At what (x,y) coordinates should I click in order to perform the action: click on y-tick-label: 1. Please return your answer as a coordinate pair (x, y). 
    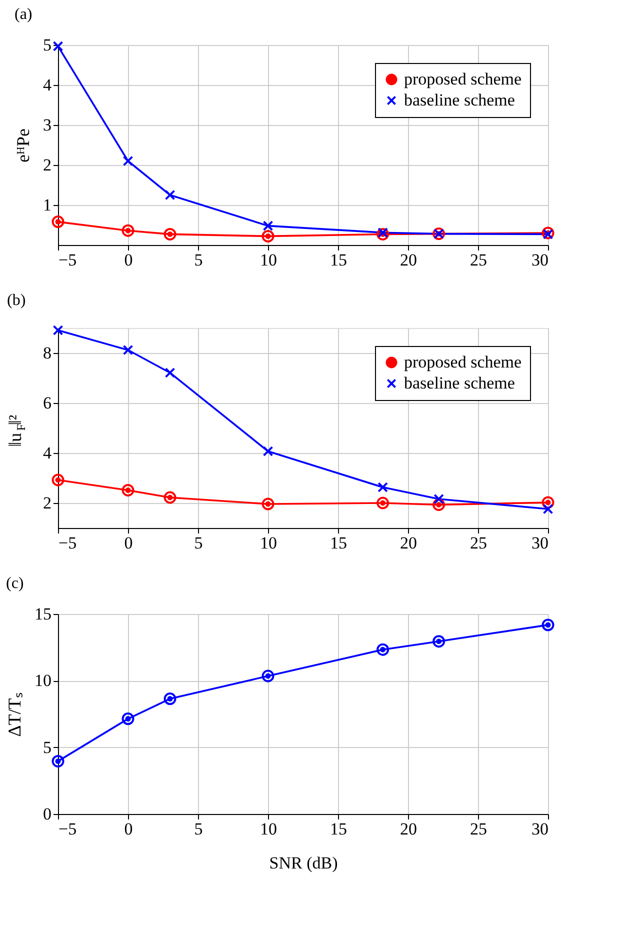
    Looking at the image, I should click on (47, 205).